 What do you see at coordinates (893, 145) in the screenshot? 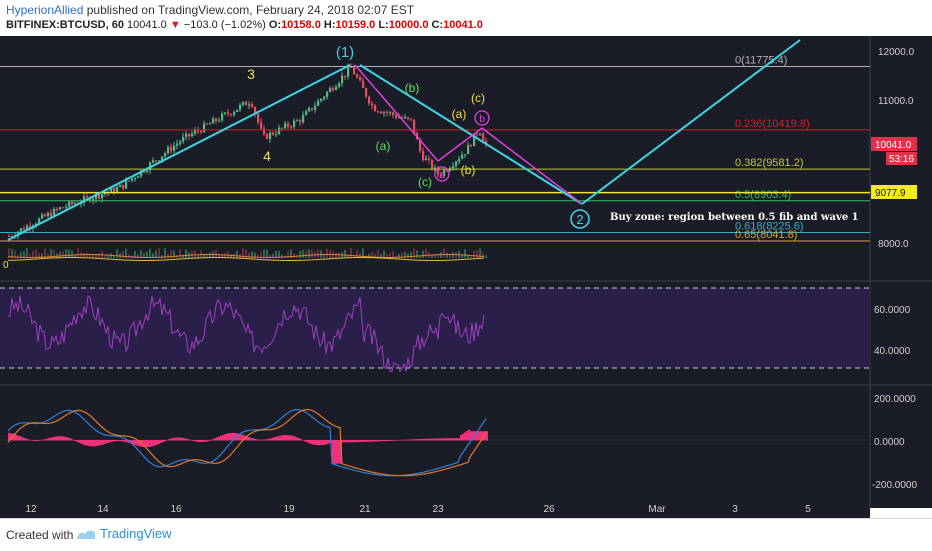
I see `price-tag-label: 10041.0` at bounding box center [893, 145].